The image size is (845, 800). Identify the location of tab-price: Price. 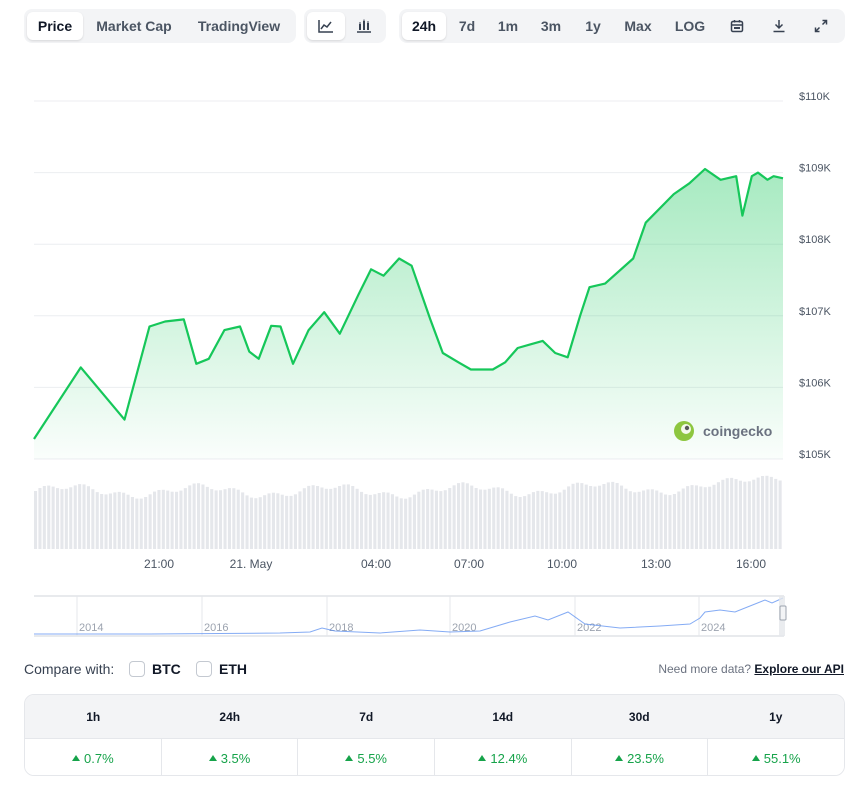
(55, 26).